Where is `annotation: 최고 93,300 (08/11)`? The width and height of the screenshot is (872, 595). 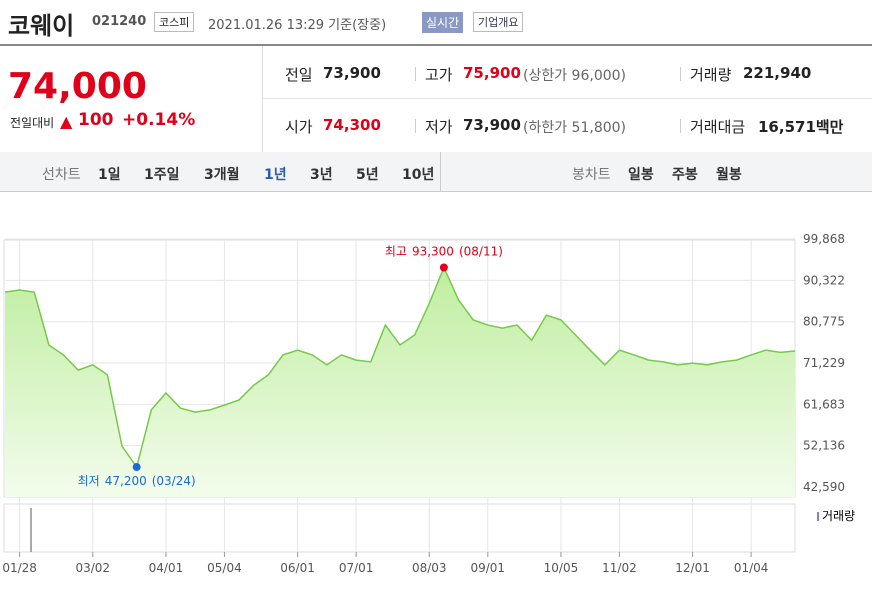
annotation: 최고 93,300 (08/11) is located at coordinates (444, 251).